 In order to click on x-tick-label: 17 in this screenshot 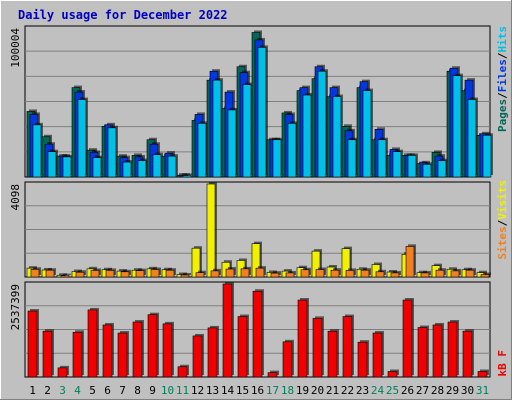, I will do `click(272, 390)`.